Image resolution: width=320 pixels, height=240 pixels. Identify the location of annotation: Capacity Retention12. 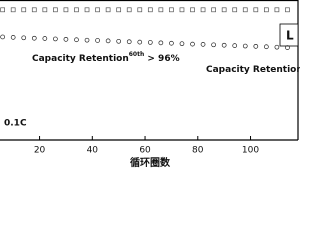
(253, 68).